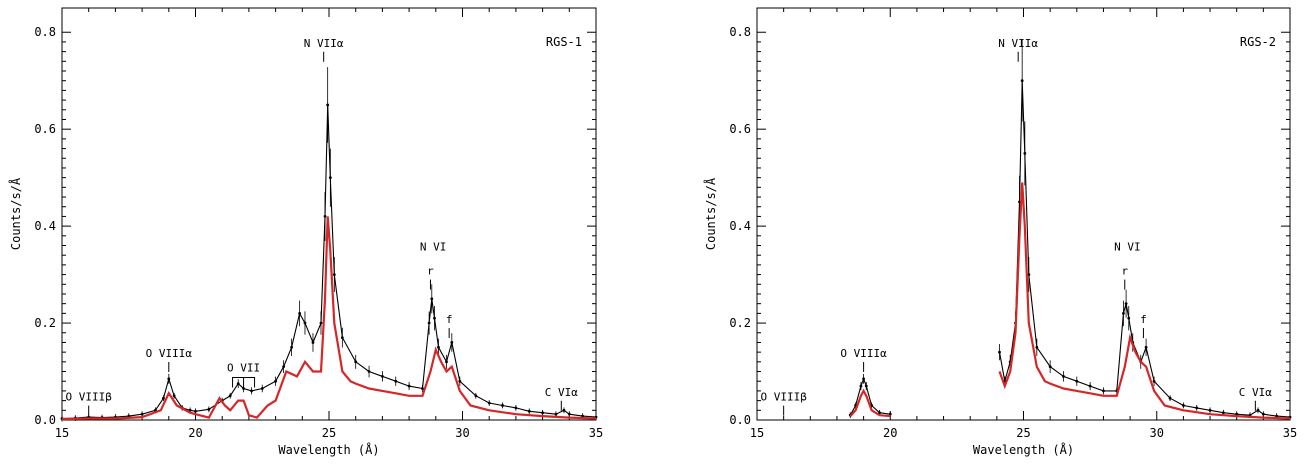 The height and width of the screenshot is (466, 1309). I want to click on x-tick-label-30: 30, so click(462, 433).